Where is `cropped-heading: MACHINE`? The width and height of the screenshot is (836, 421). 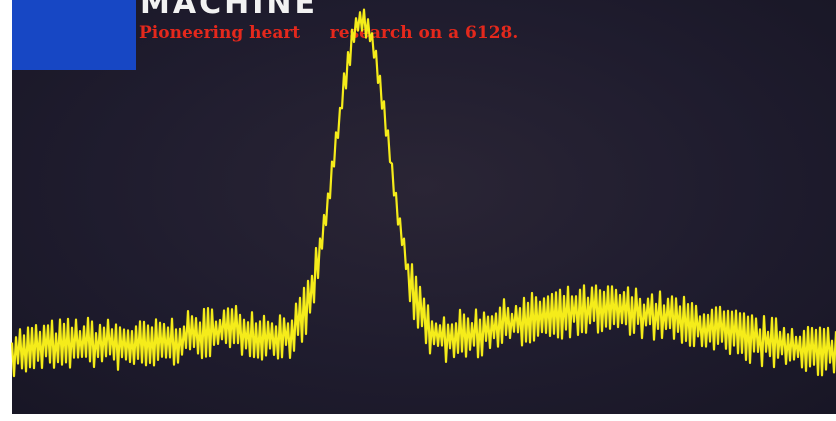
cropped-heading: MACHINE is located at coordinates (229, 10).